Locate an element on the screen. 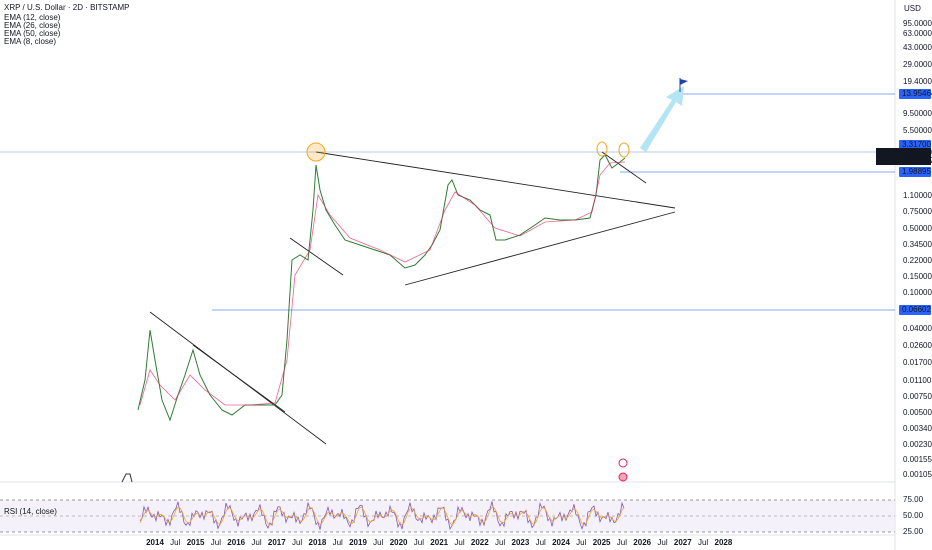 The width and height of the screenshot is (932, 550). price-tick-label: 0.50000 is located at coordinates (917, 228).